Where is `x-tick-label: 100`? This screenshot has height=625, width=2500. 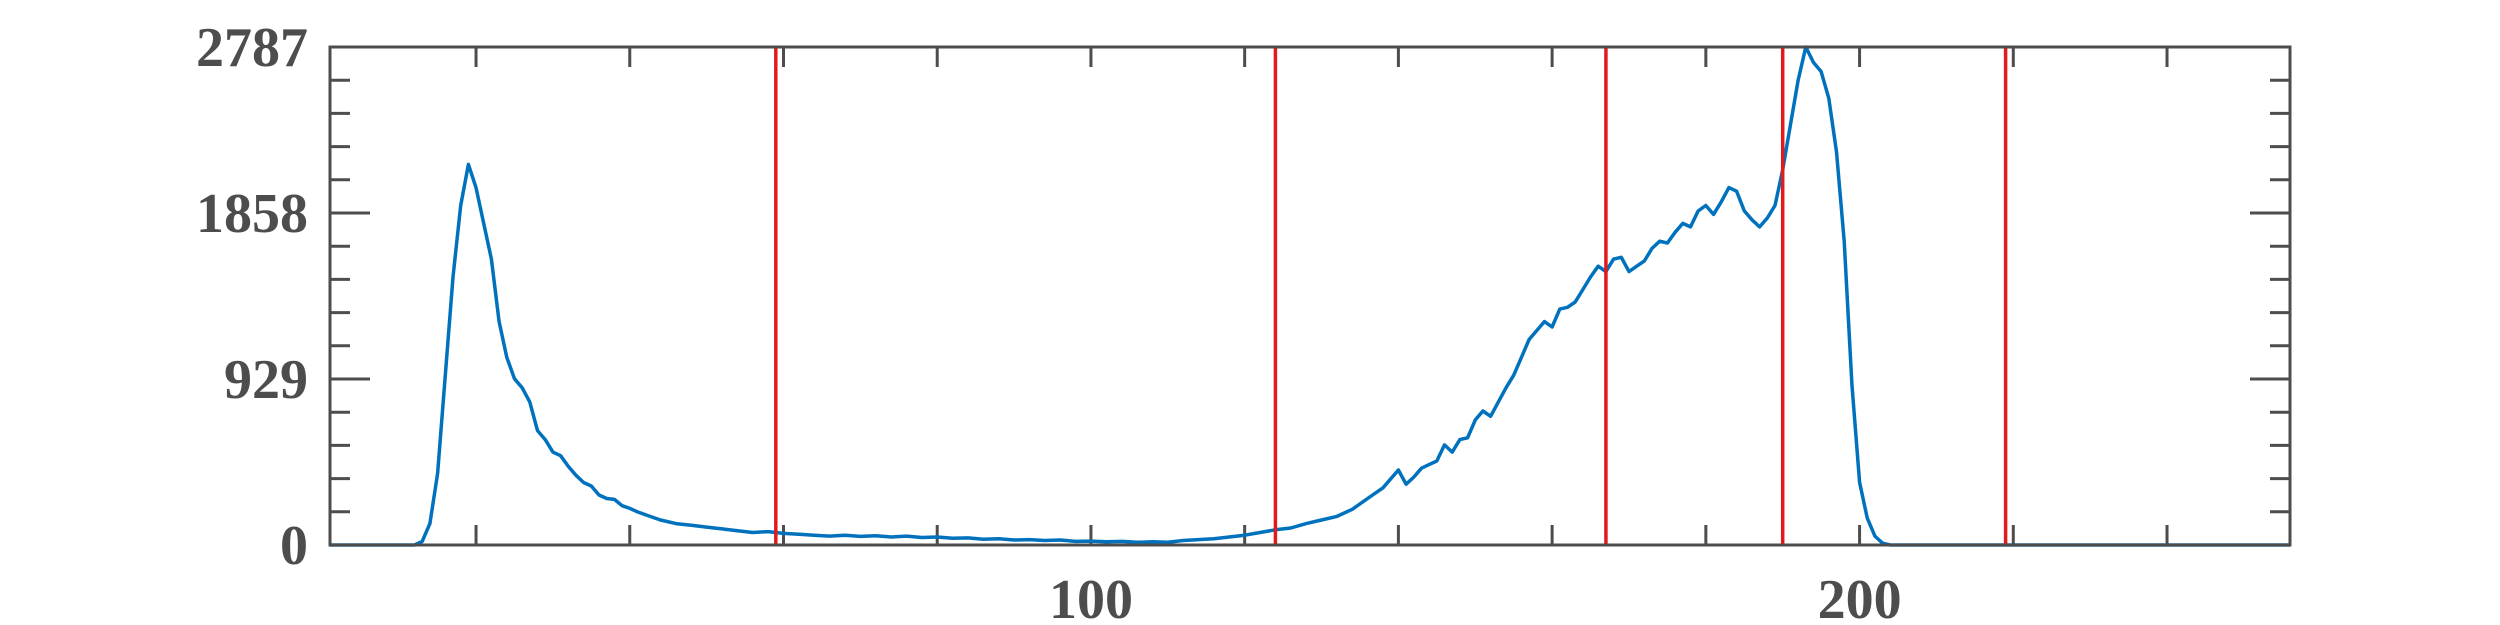 x-tick-label: 100 is located at coordinates (1091, 597).